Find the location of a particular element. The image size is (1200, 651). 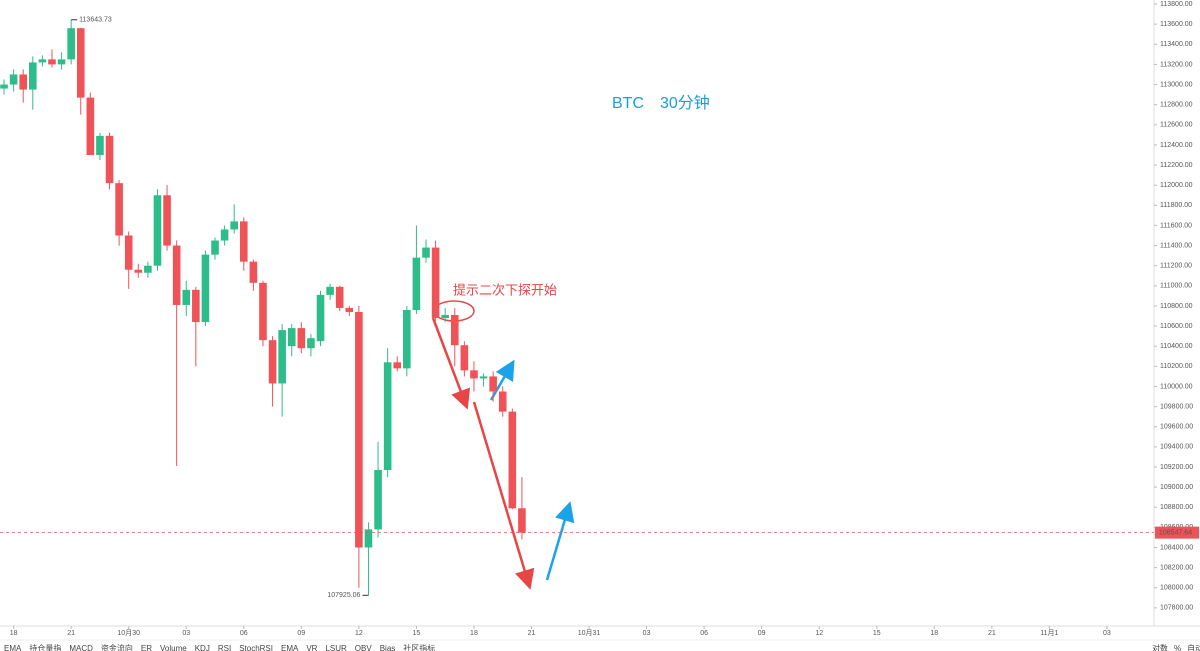

option-button: % is located at coordinates (1177, 647).